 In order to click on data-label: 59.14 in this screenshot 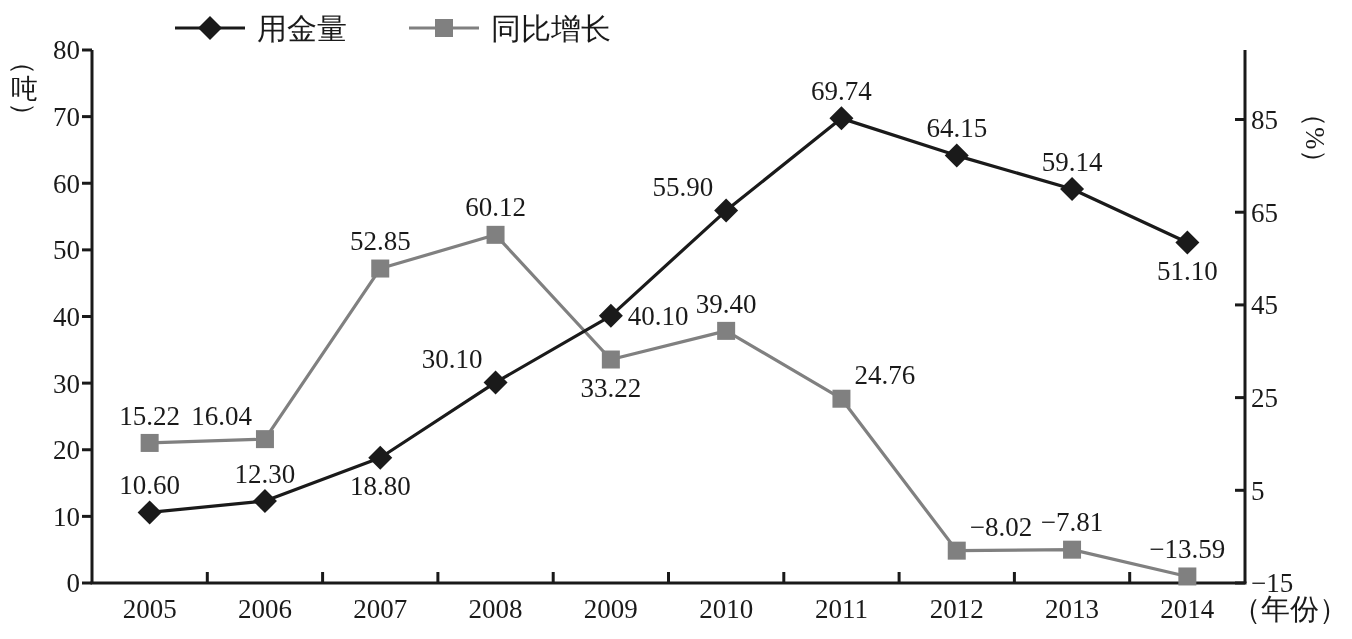, I will do `click(1072, 161)`.